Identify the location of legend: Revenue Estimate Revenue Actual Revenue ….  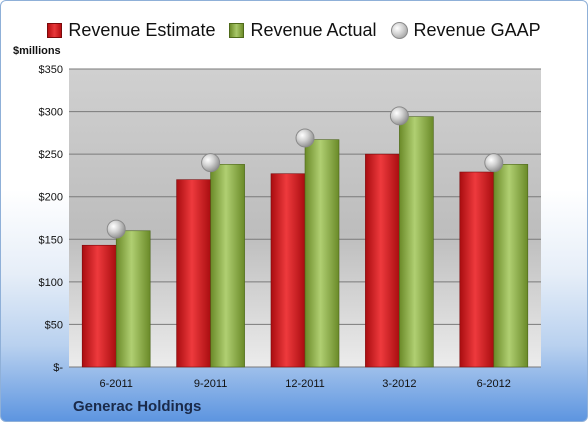
(294, 30).